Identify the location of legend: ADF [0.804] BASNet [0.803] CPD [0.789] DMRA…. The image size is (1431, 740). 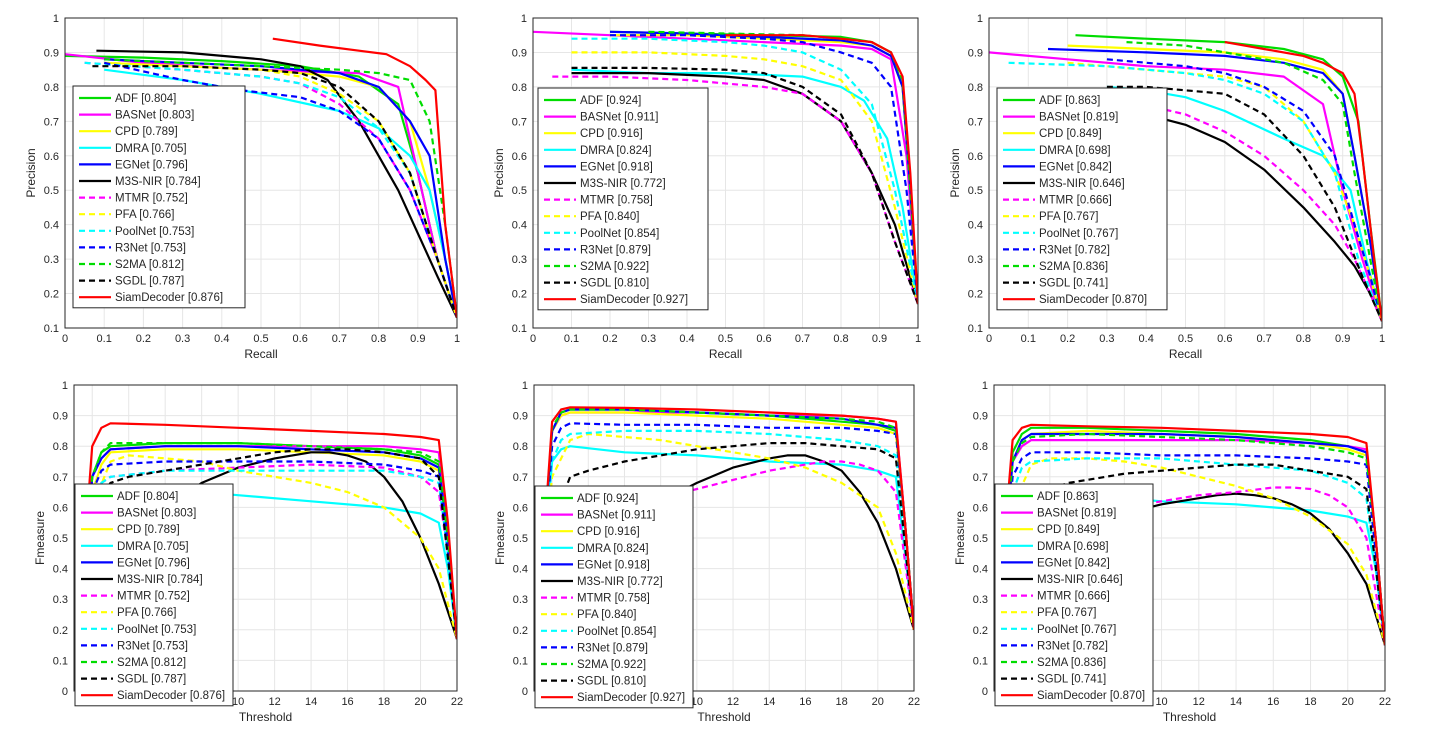
(159, 197).